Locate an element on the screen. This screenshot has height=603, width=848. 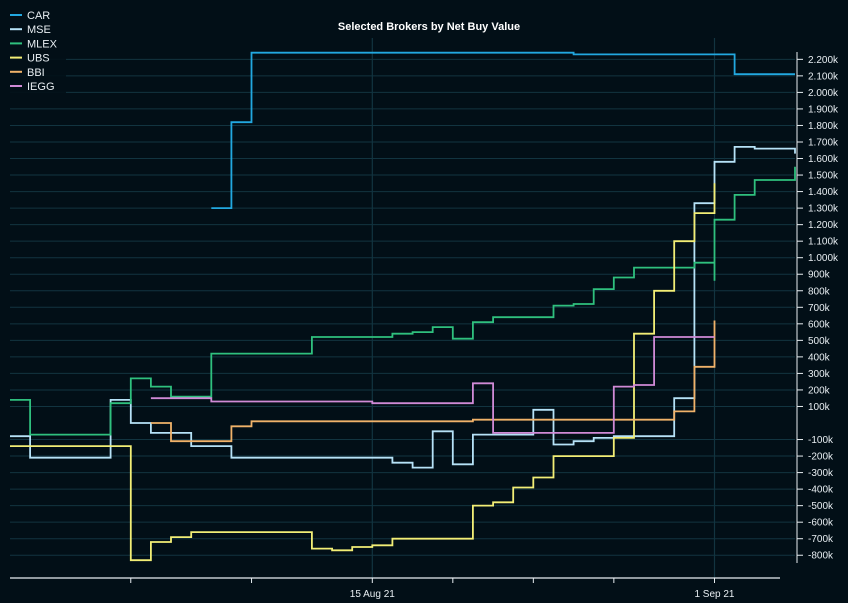
legend-box is located at coordinates (35, 49).